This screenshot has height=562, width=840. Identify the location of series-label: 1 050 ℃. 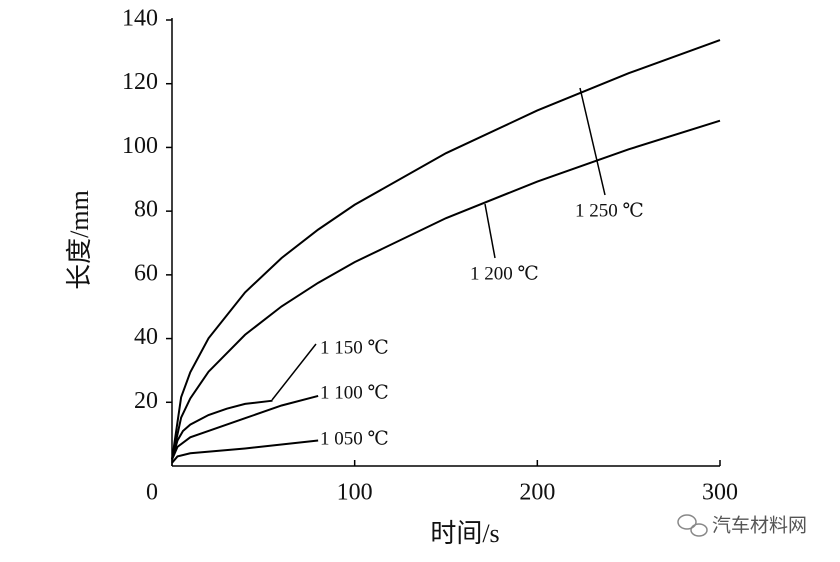
(354, 438).